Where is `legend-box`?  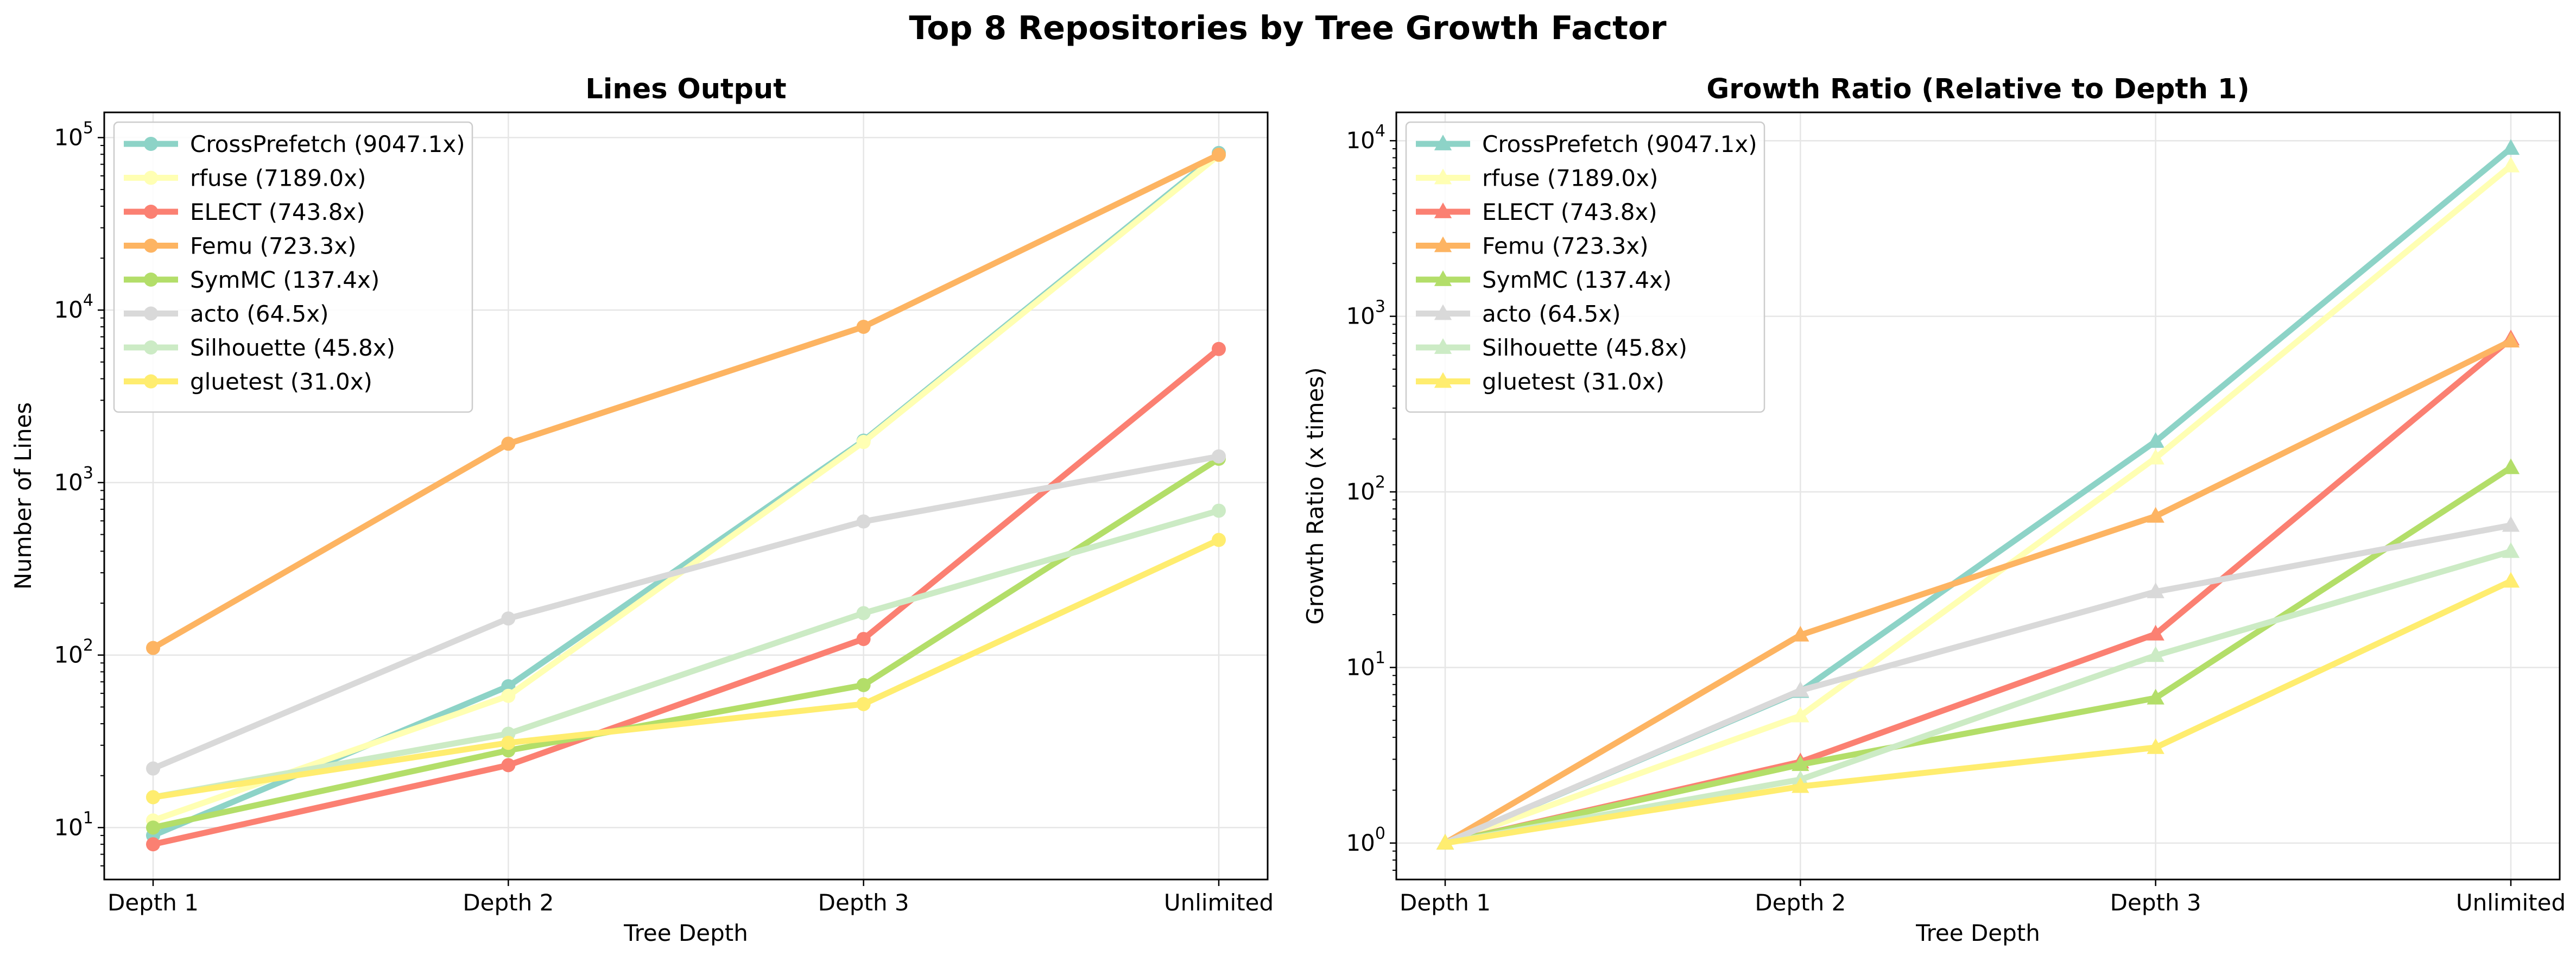
legend-box is located at coordinates (1585, 267).